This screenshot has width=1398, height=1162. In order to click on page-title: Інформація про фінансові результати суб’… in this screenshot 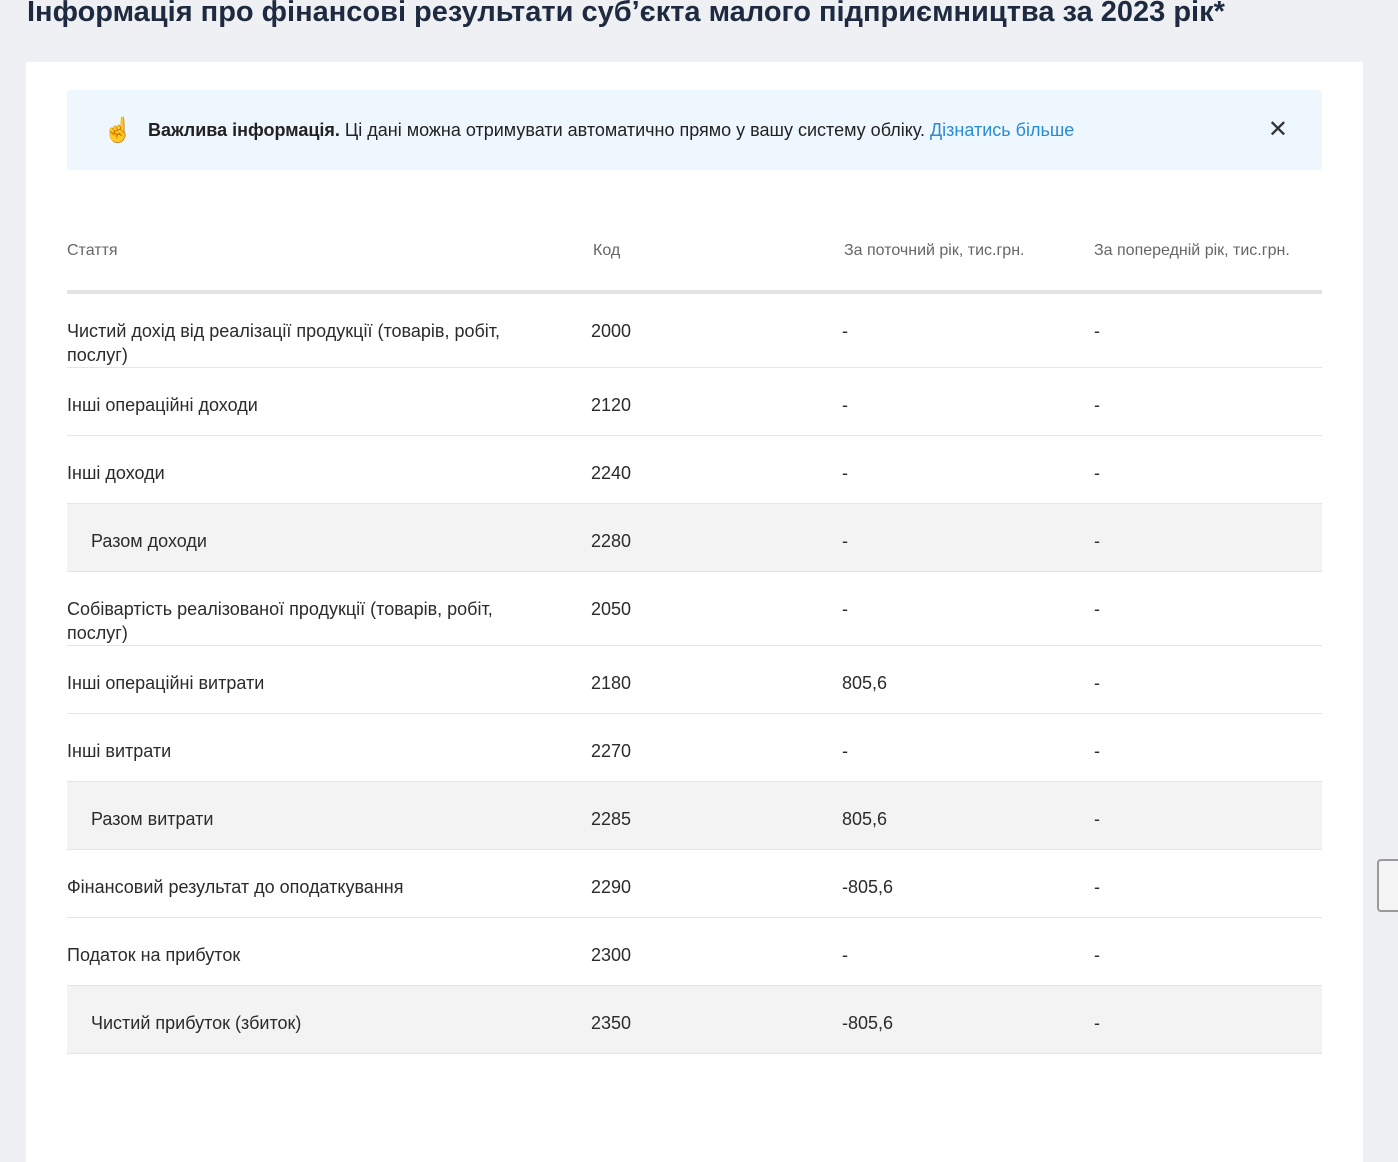, I will do `click(626, 14)`.